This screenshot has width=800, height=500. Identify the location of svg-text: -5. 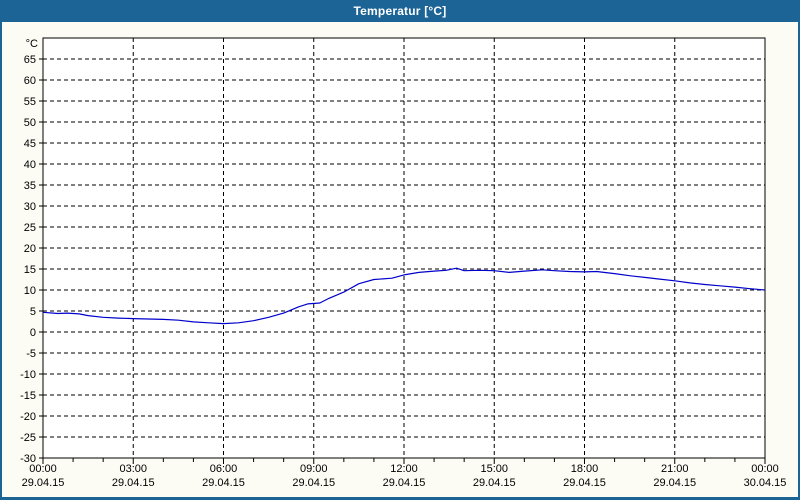
(31, 354).